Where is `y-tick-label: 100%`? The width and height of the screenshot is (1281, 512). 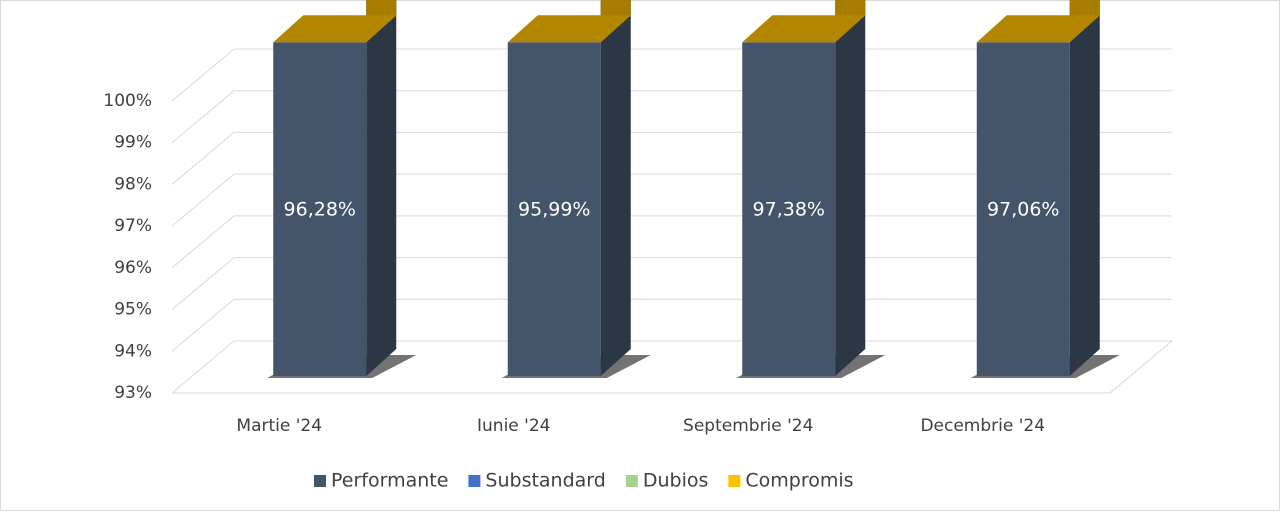
y-tick-label: 100% is located at coordinates (127, 101).